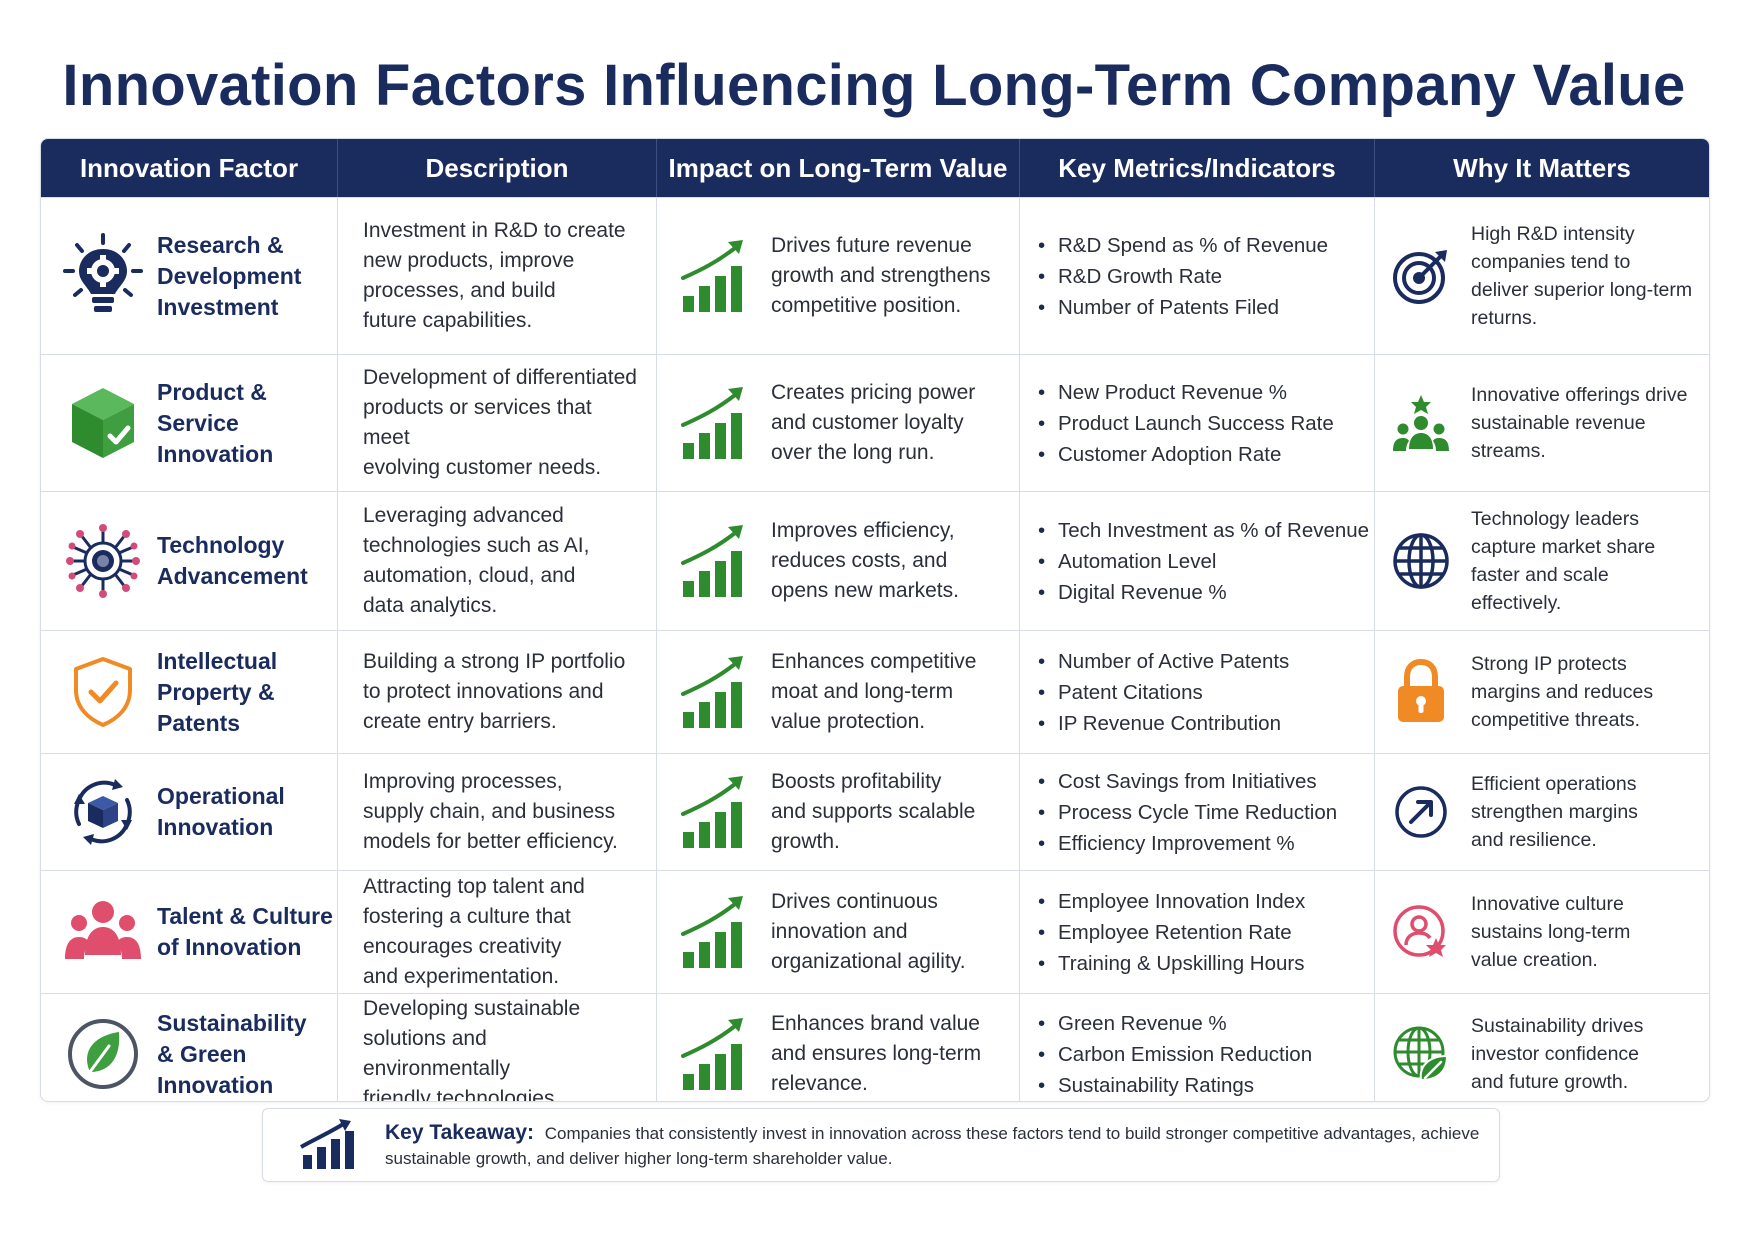 Image resolution: width=1748 pixels, height=1240 pixels. I want to click on metric-item: Carbon Emission Reduction, so click(1175, 1054).